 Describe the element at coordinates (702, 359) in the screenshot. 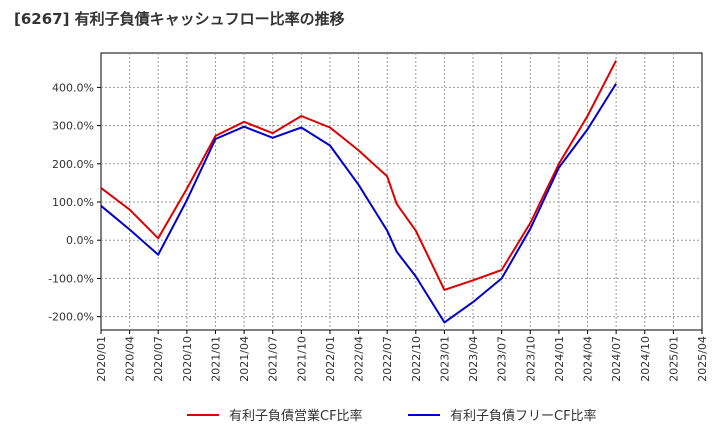

I see `x-tick-label: 2025/04` at that location.